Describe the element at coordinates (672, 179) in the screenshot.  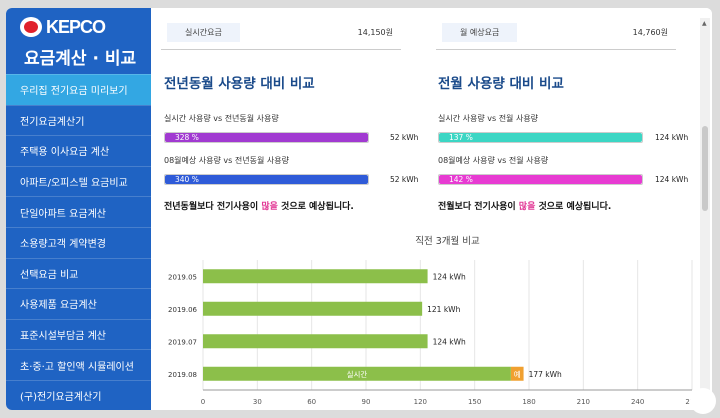
I see `mom-row2-value: 124 kWh` at that location.